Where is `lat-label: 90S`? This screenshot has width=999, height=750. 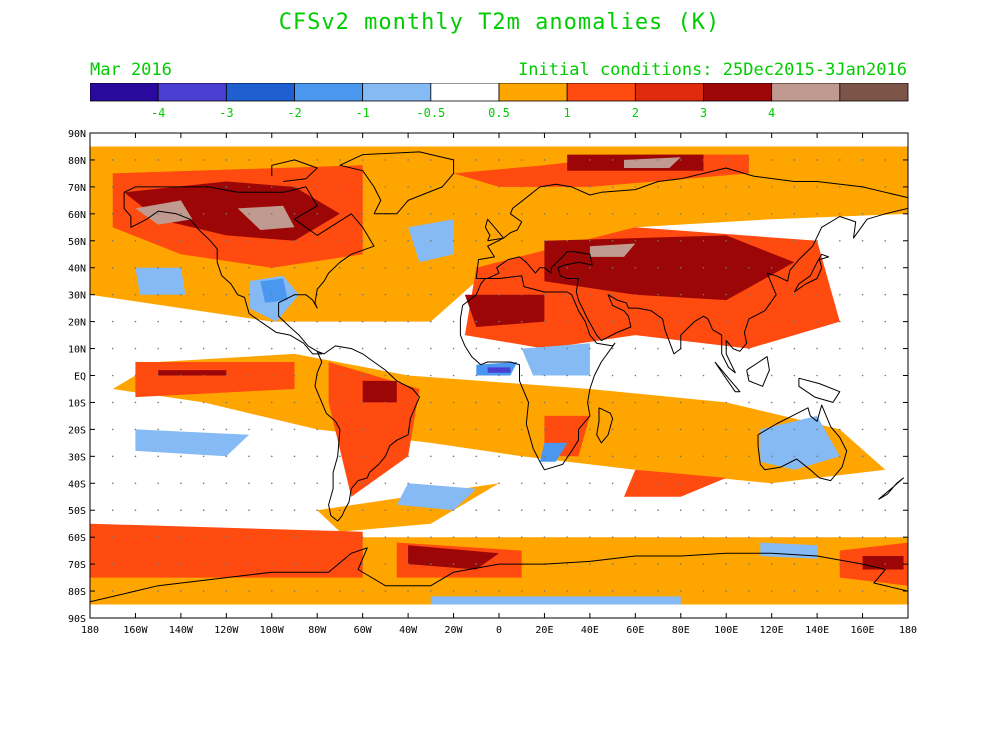
lat-label: 90S is located at coordinates (77, 619).